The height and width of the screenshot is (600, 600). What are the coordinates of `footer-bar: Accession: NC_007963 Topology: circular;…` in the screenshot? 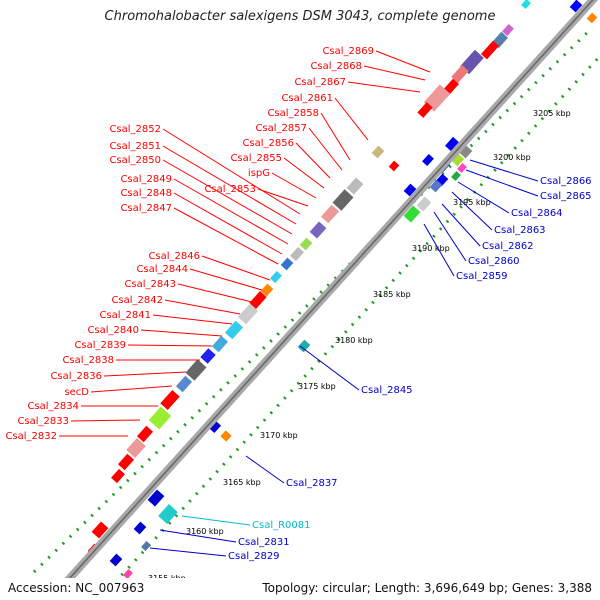 It's located at (300, 589).